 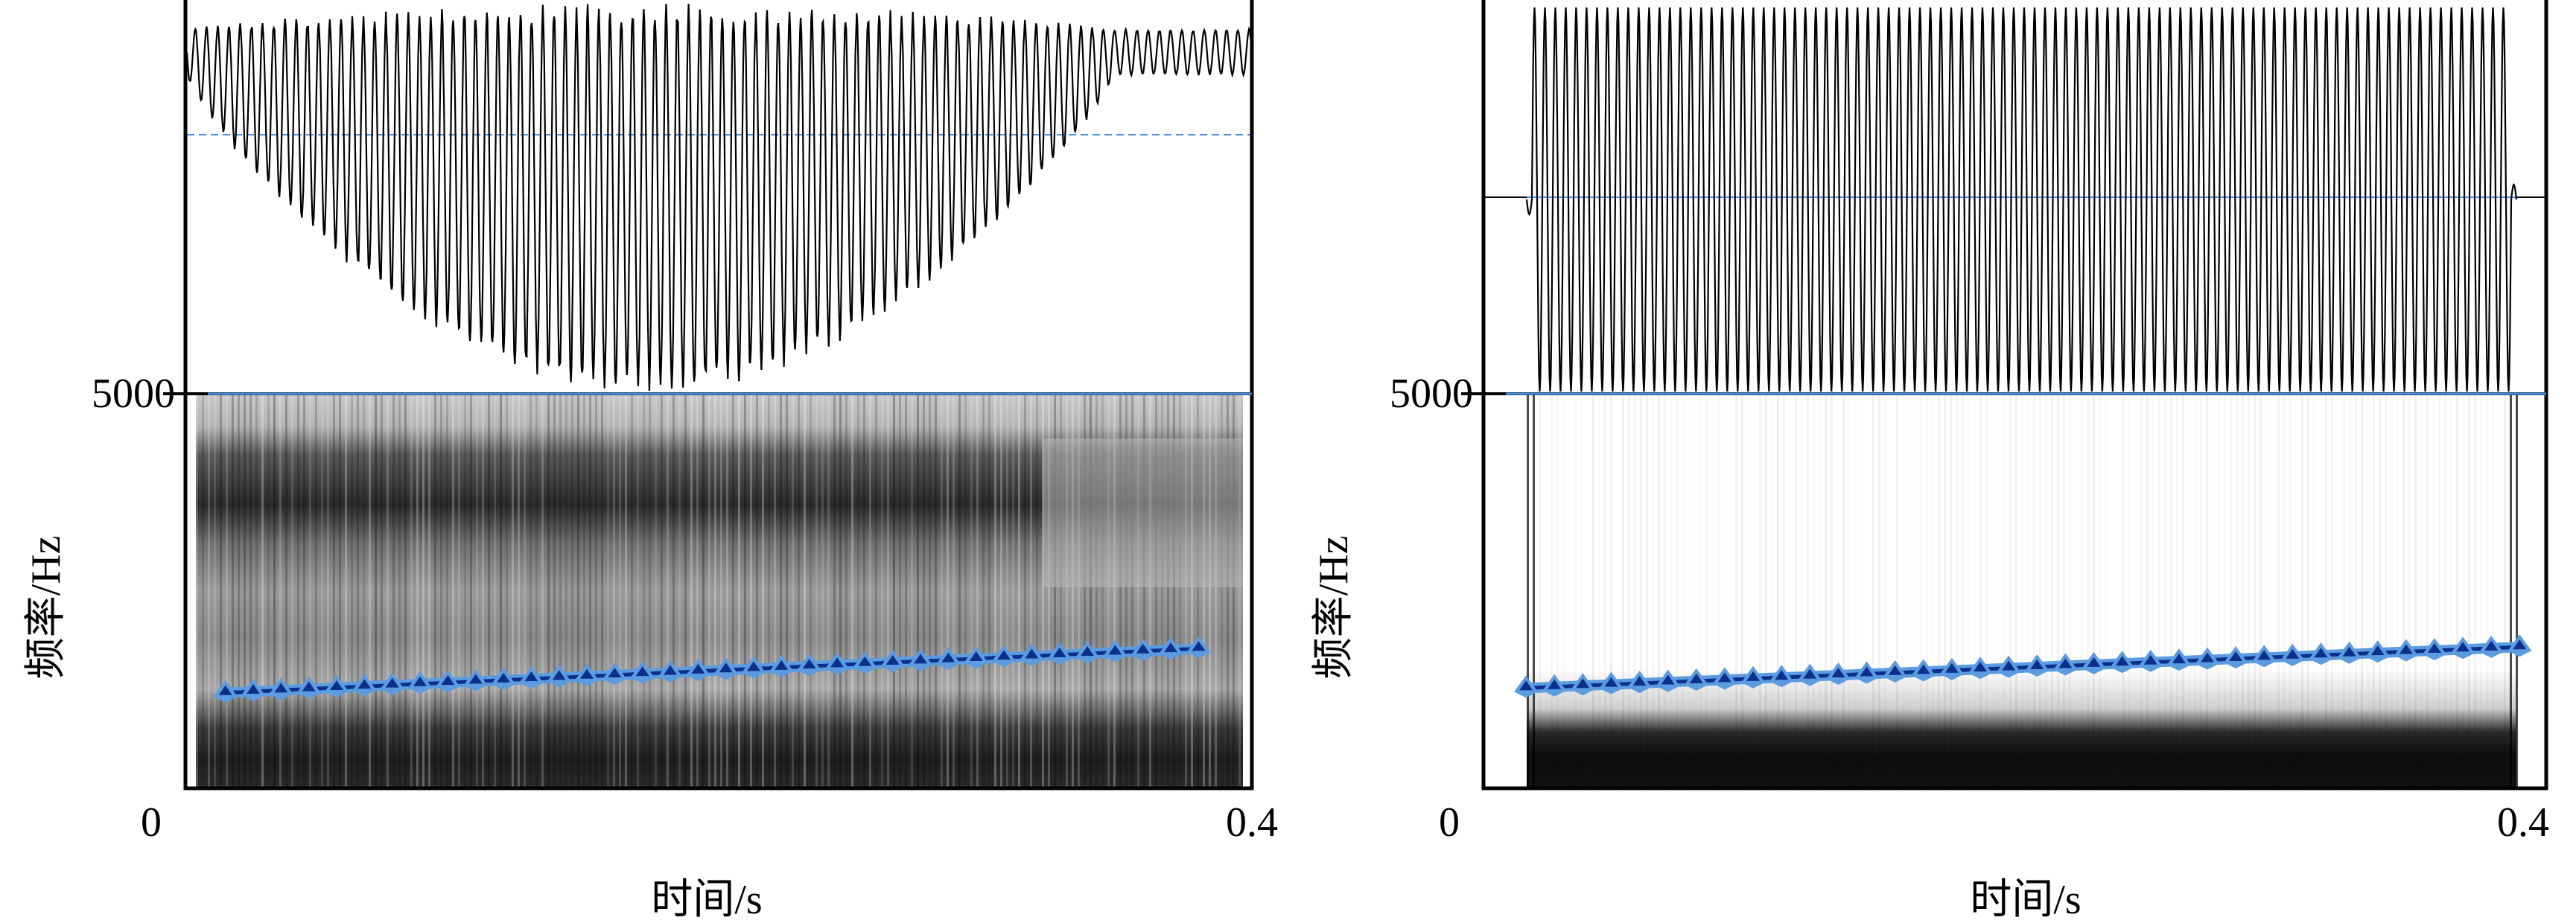 I want to click on spectrogram-fade, so click(x=1143, y=512).